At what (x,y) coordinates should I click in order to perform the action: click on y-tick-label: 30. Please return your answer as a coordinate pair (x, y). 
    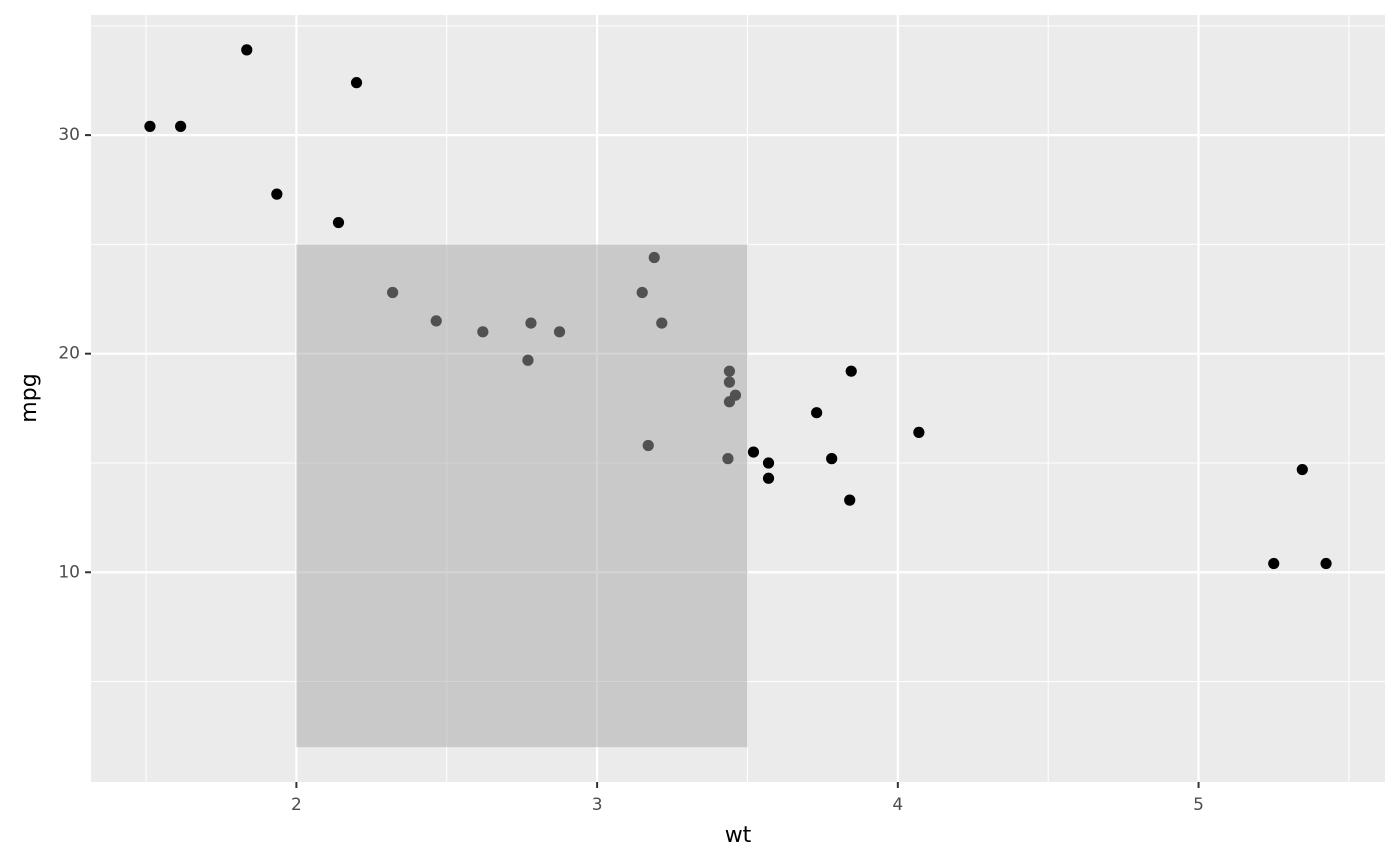
    Looking at the image, I should click on (69, 135).